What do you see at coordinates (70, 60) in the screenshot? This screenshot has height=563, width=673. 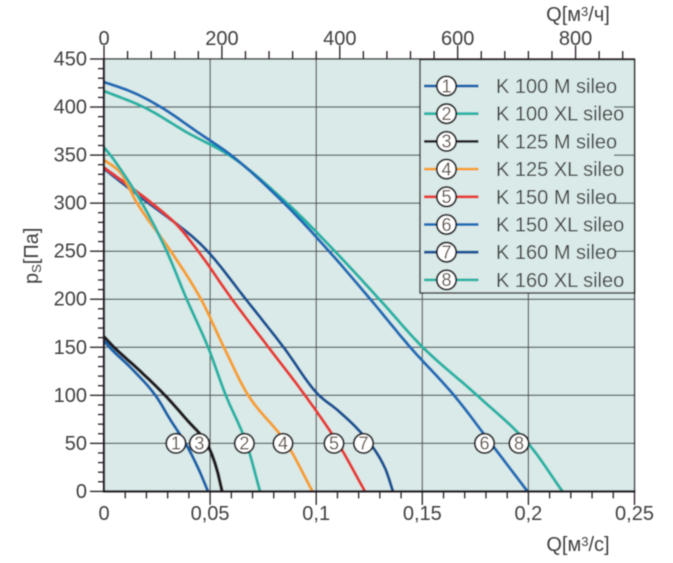 I see `svg-text: 450` at bounding box center [70, 60].